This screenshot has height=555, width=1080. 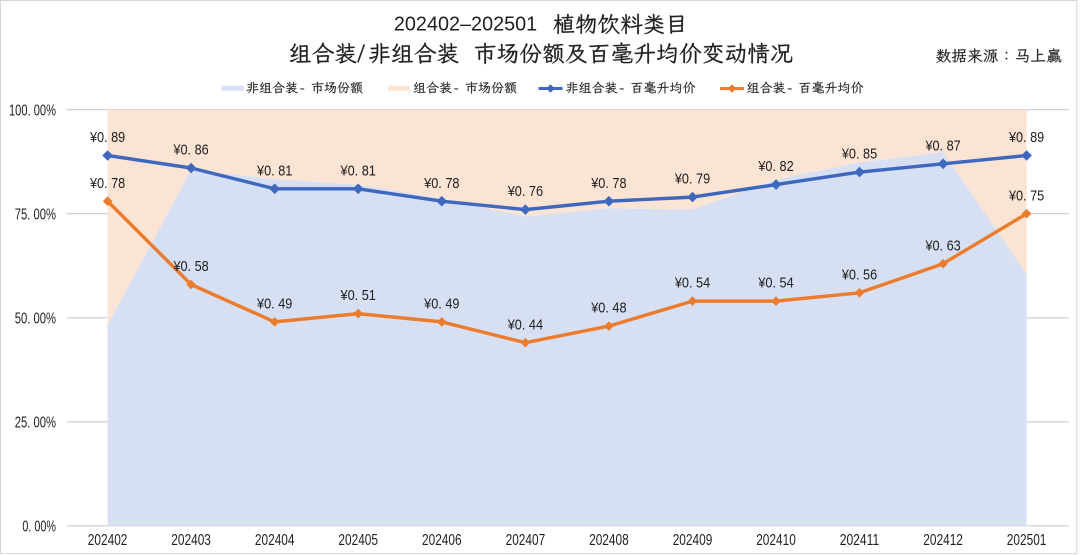 I want to click on svg-text: 202402, so click(x=108, y=540).